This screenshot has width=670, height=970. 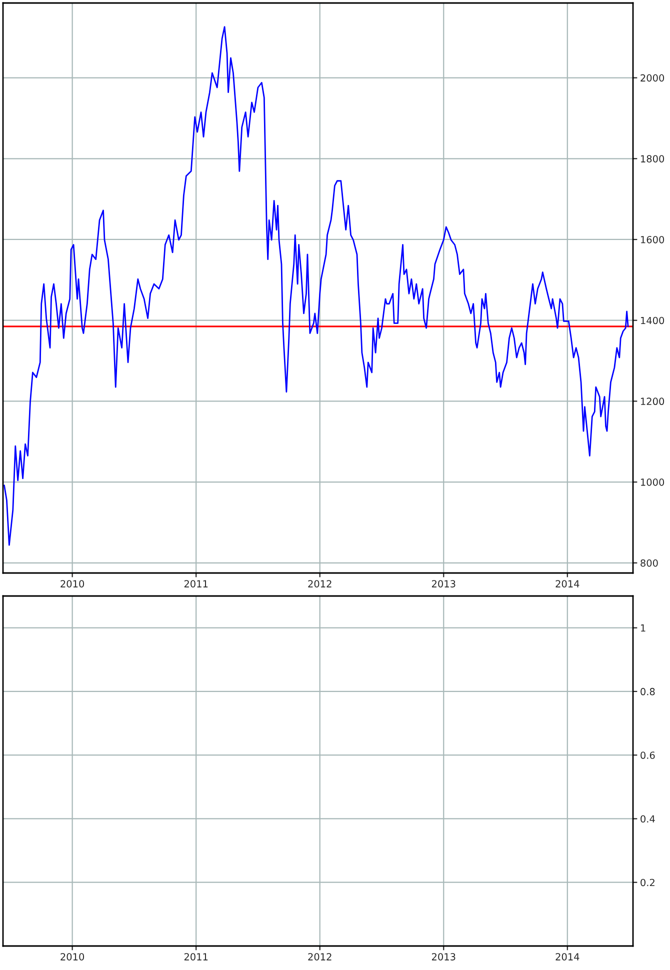 I want to click on y-tick-label: 800, so click(x=649, y=563).